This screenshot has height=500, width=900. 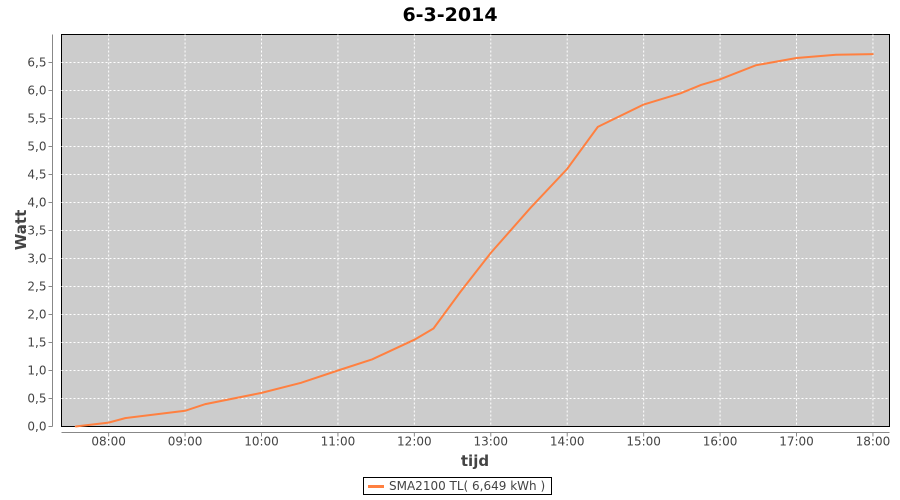 What do you see at coordinates (36, 147) in the screenshot?
I see `y-tick-label: 5,0` at bounding box center [36, 147].